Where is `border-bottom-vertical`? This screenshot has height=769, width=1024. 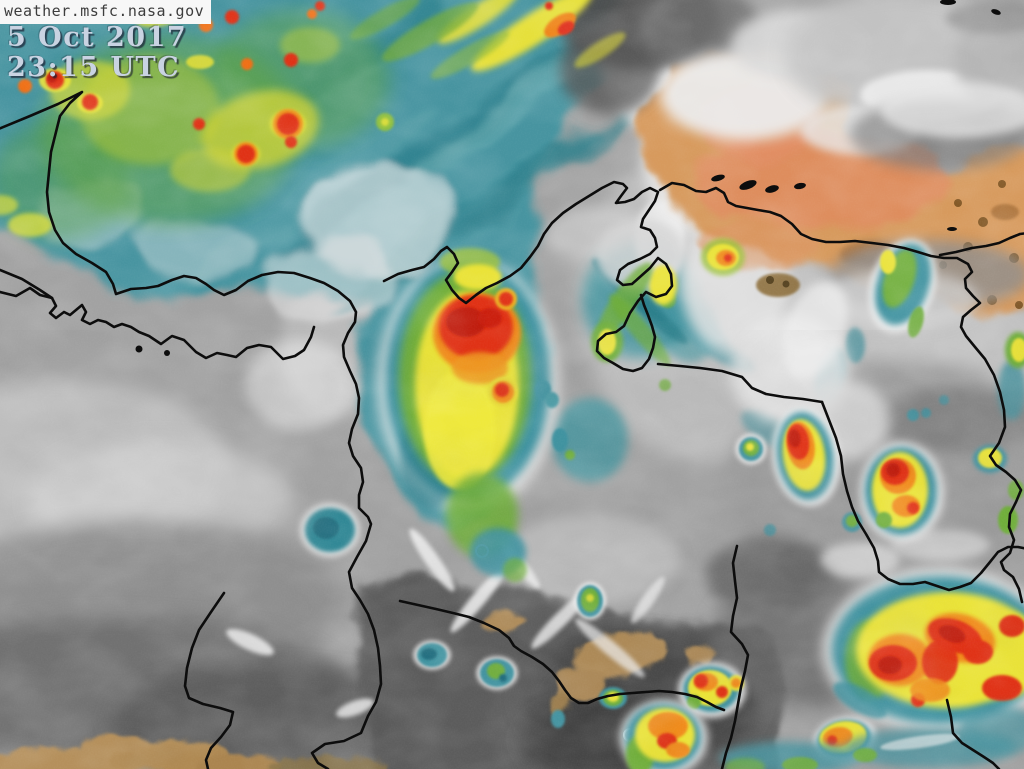
border-bottom-vertical is located at coordinates (735, 656).